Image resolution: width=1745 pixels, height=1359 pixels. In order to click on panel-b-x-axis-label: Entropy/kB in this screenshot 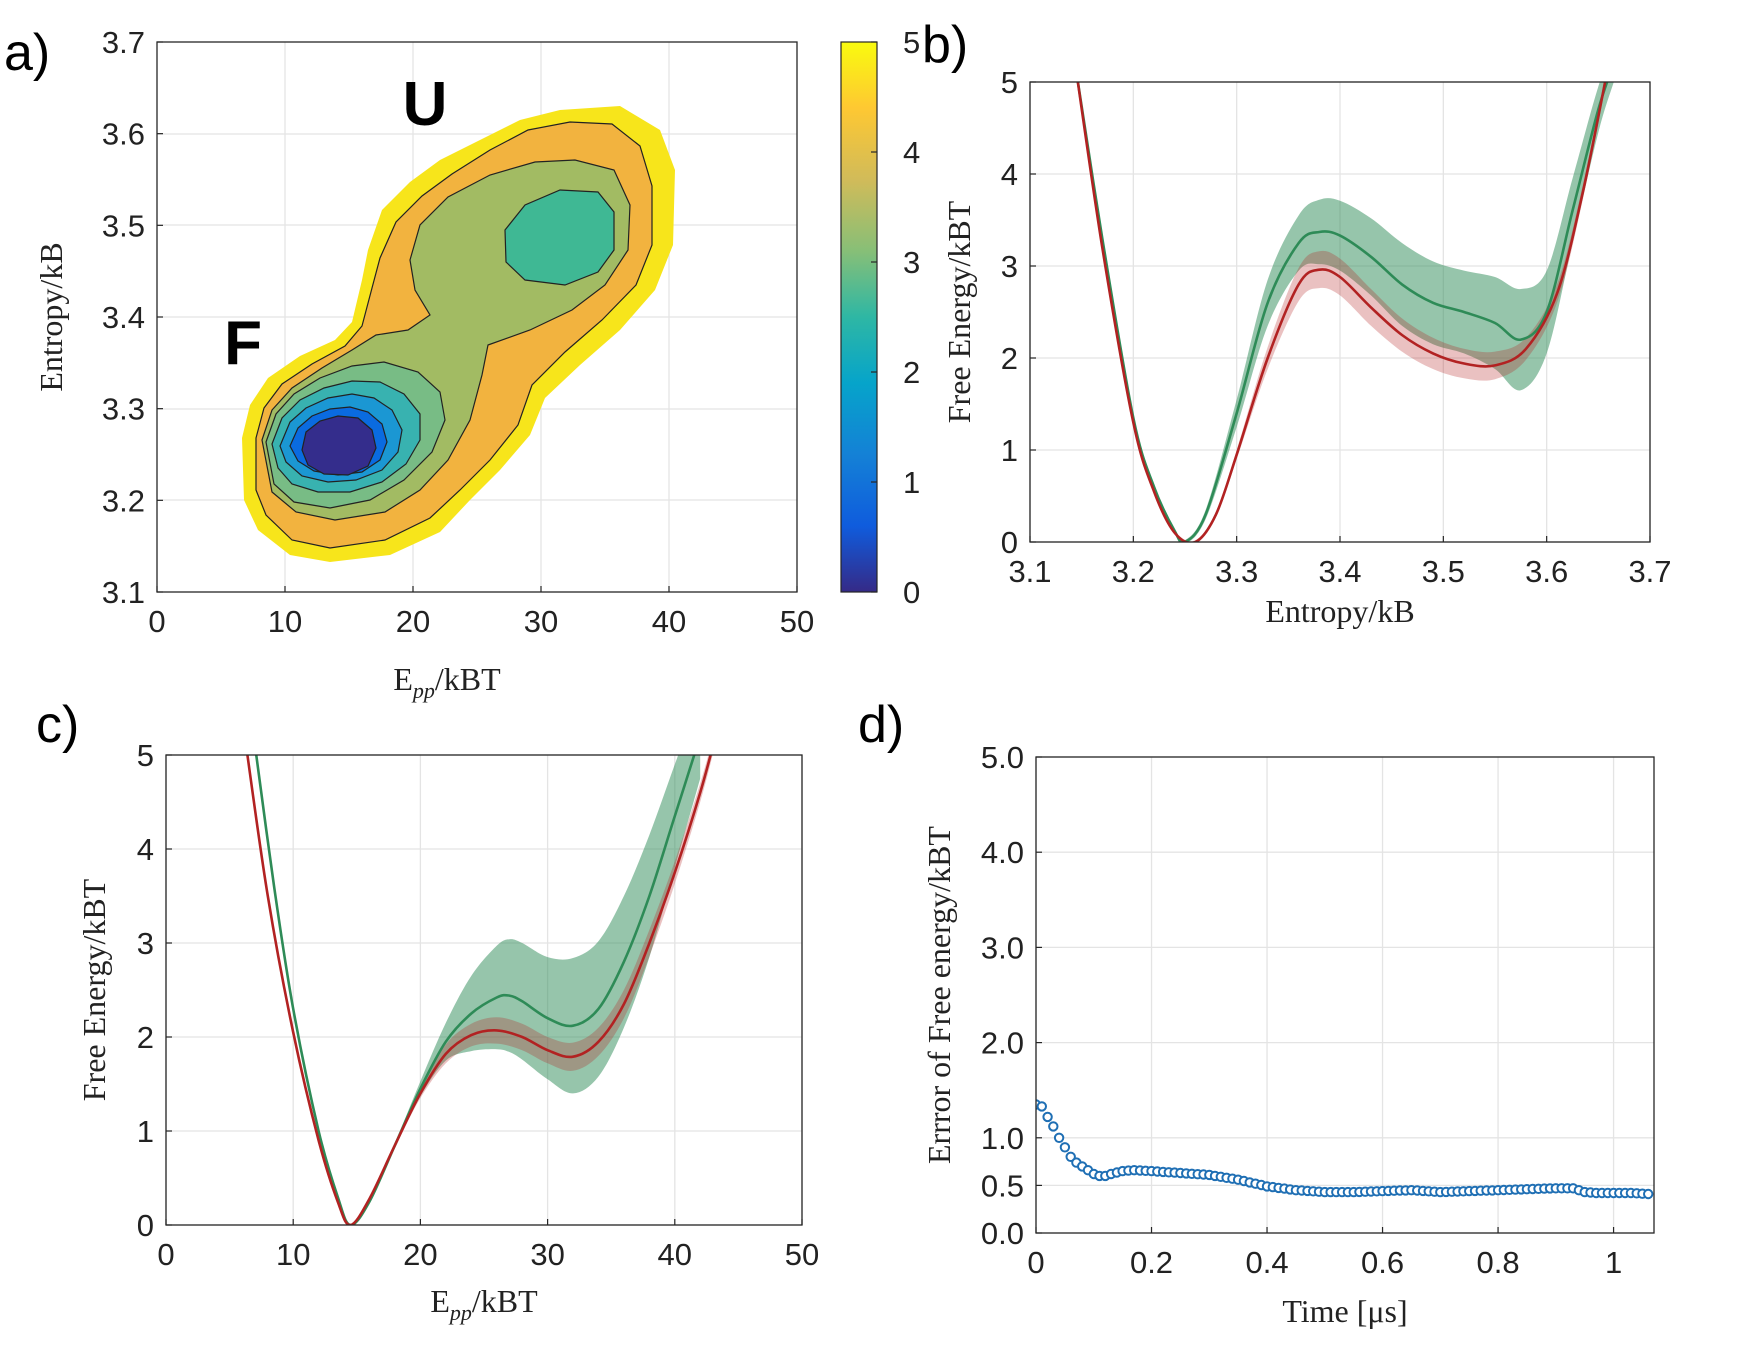, I will do `click(1339, 611)`.